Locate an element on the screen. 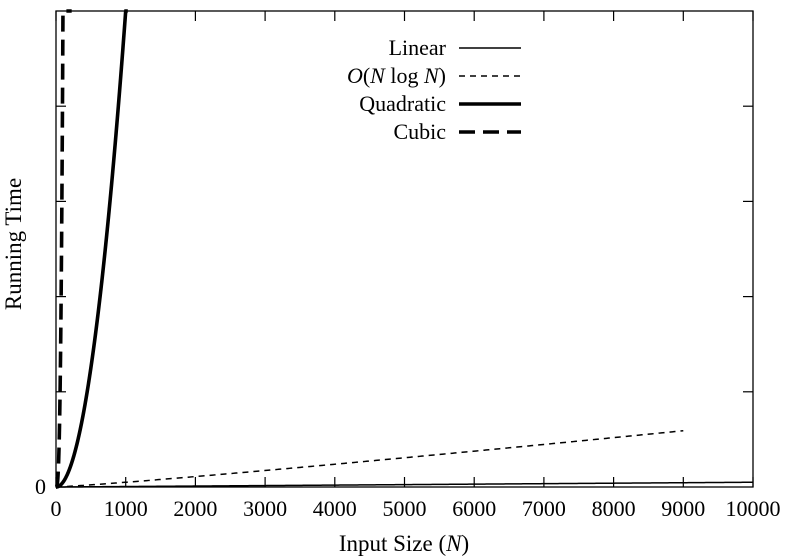 The image size is (789, 556). x-tick-label: 7000 is located at coordinates (544, 508).